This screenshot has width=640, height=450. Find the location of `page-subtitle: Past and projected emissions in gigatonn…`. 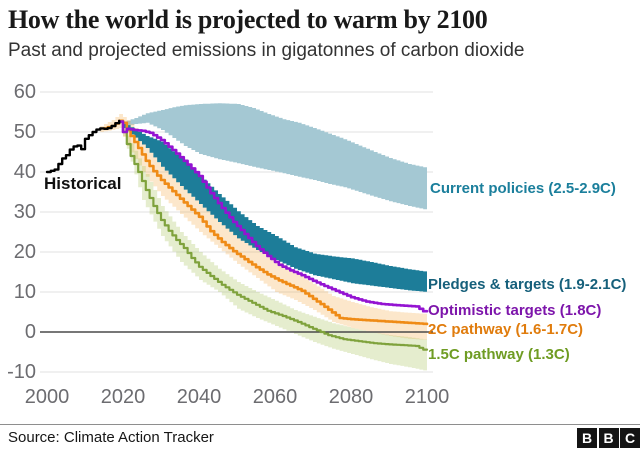

page-subtitle: Past and projected emissions in gigatonn… is located at coordinates (266, 50).